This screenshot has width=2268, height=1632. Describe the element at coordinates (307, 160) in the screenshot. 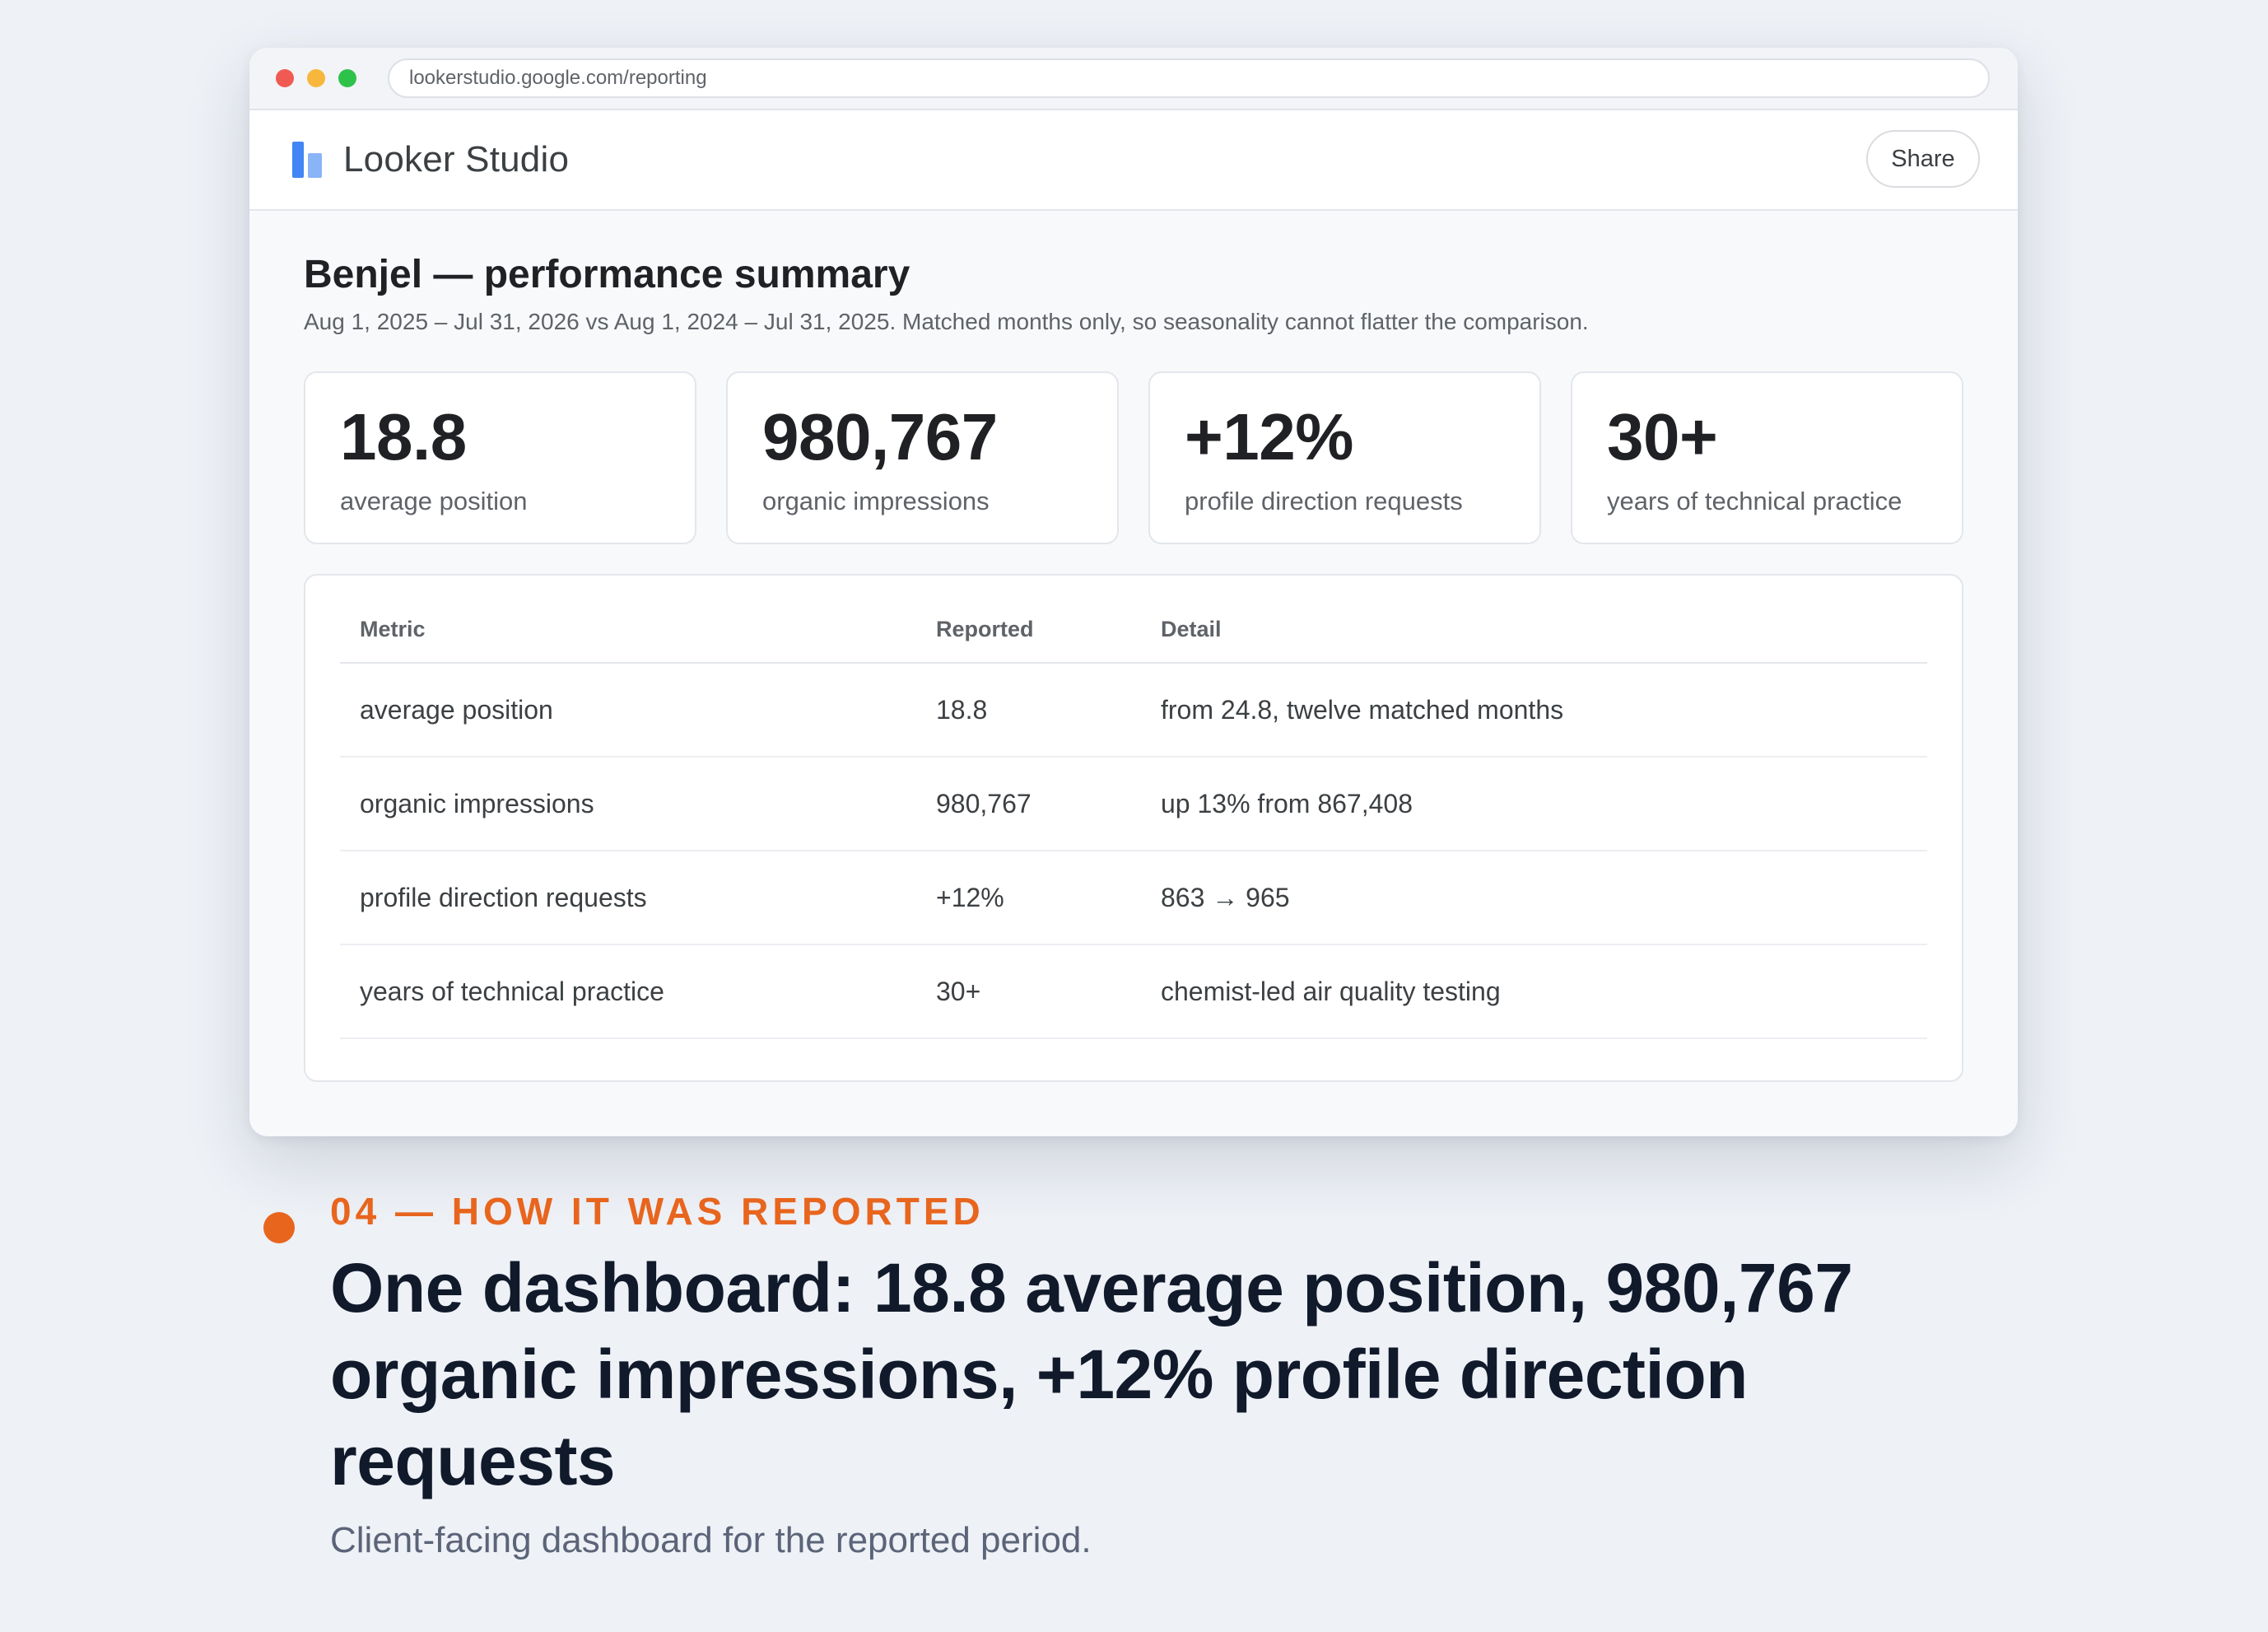

I see `looker-studio-logo-icon` at that location.